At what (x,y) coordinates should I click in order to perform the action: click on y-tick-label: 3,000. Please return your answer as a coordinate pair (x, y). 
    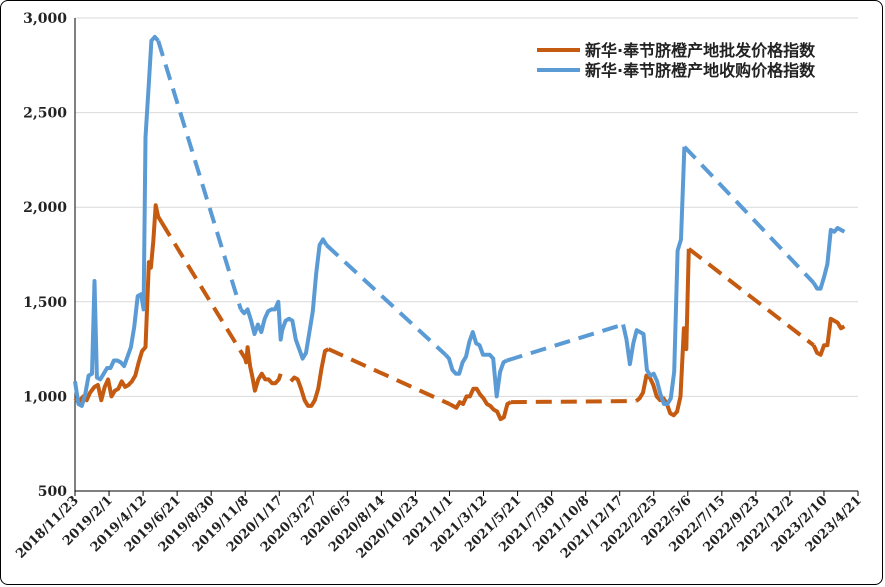
    Looking at the image, I should click on (45, 19).